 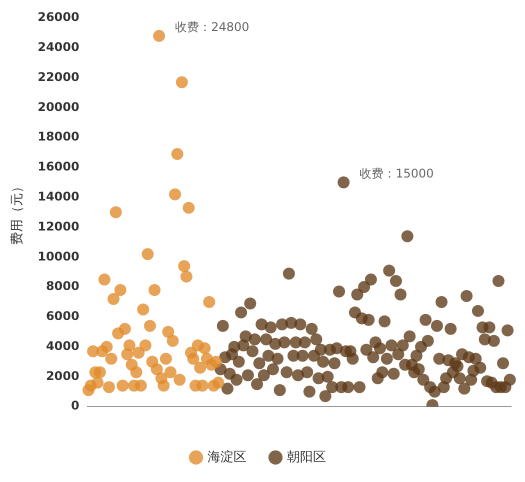 I want to click on legend-label: 海淀区, so click(x=227, y=457).